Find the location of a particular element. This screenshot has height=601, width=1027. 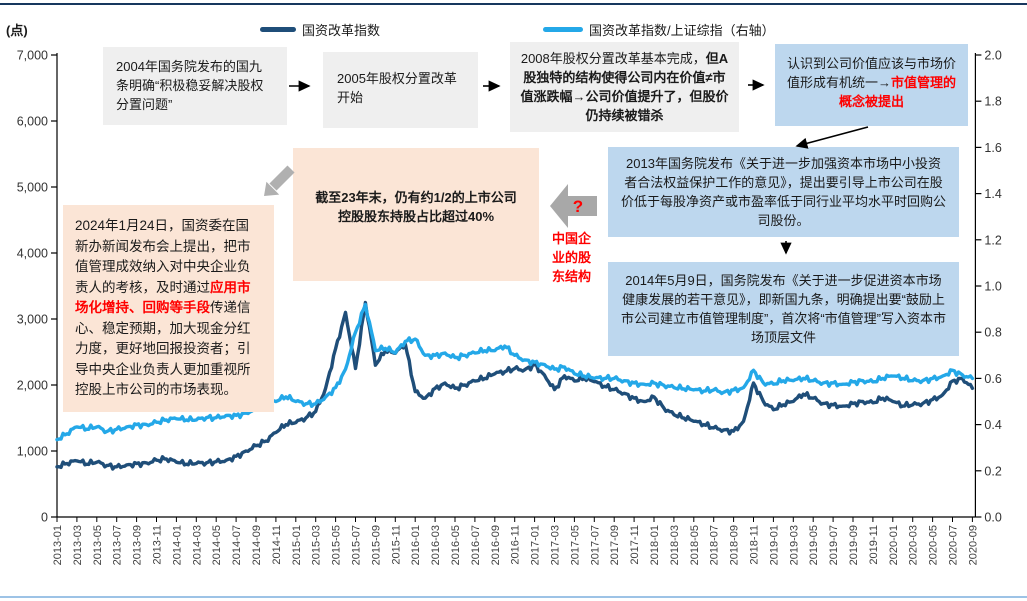

legend-label-ratio: 国资改革指数/上证综指（右轴） is located at coordinates (682, 30).